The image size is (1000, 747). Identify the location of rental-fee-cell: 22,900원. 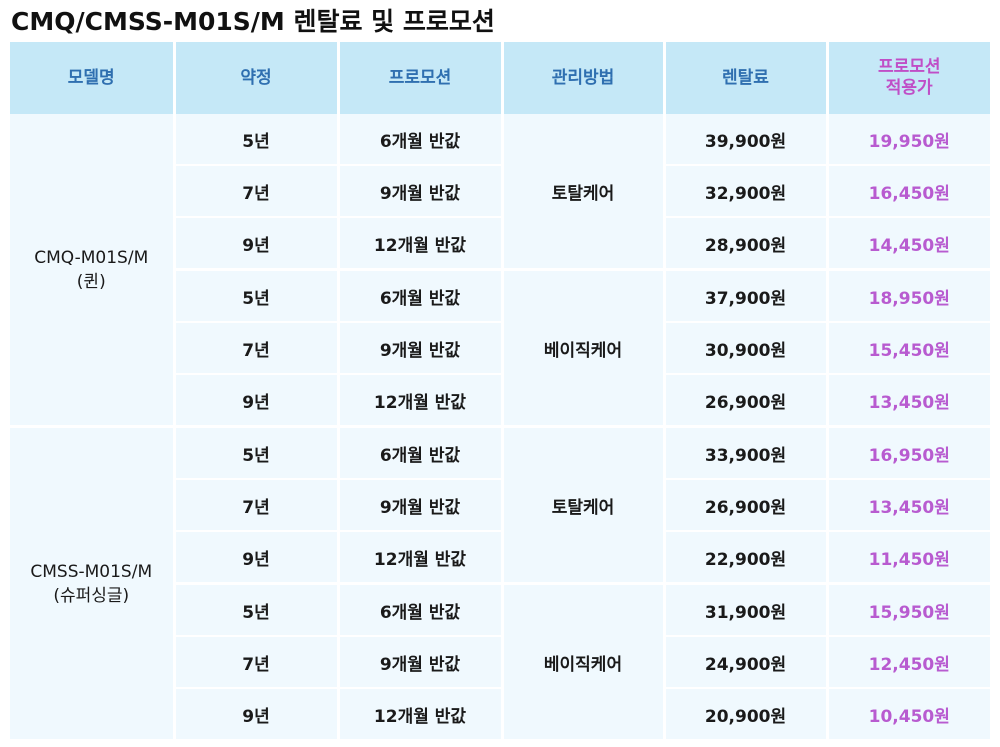
(746, 558).